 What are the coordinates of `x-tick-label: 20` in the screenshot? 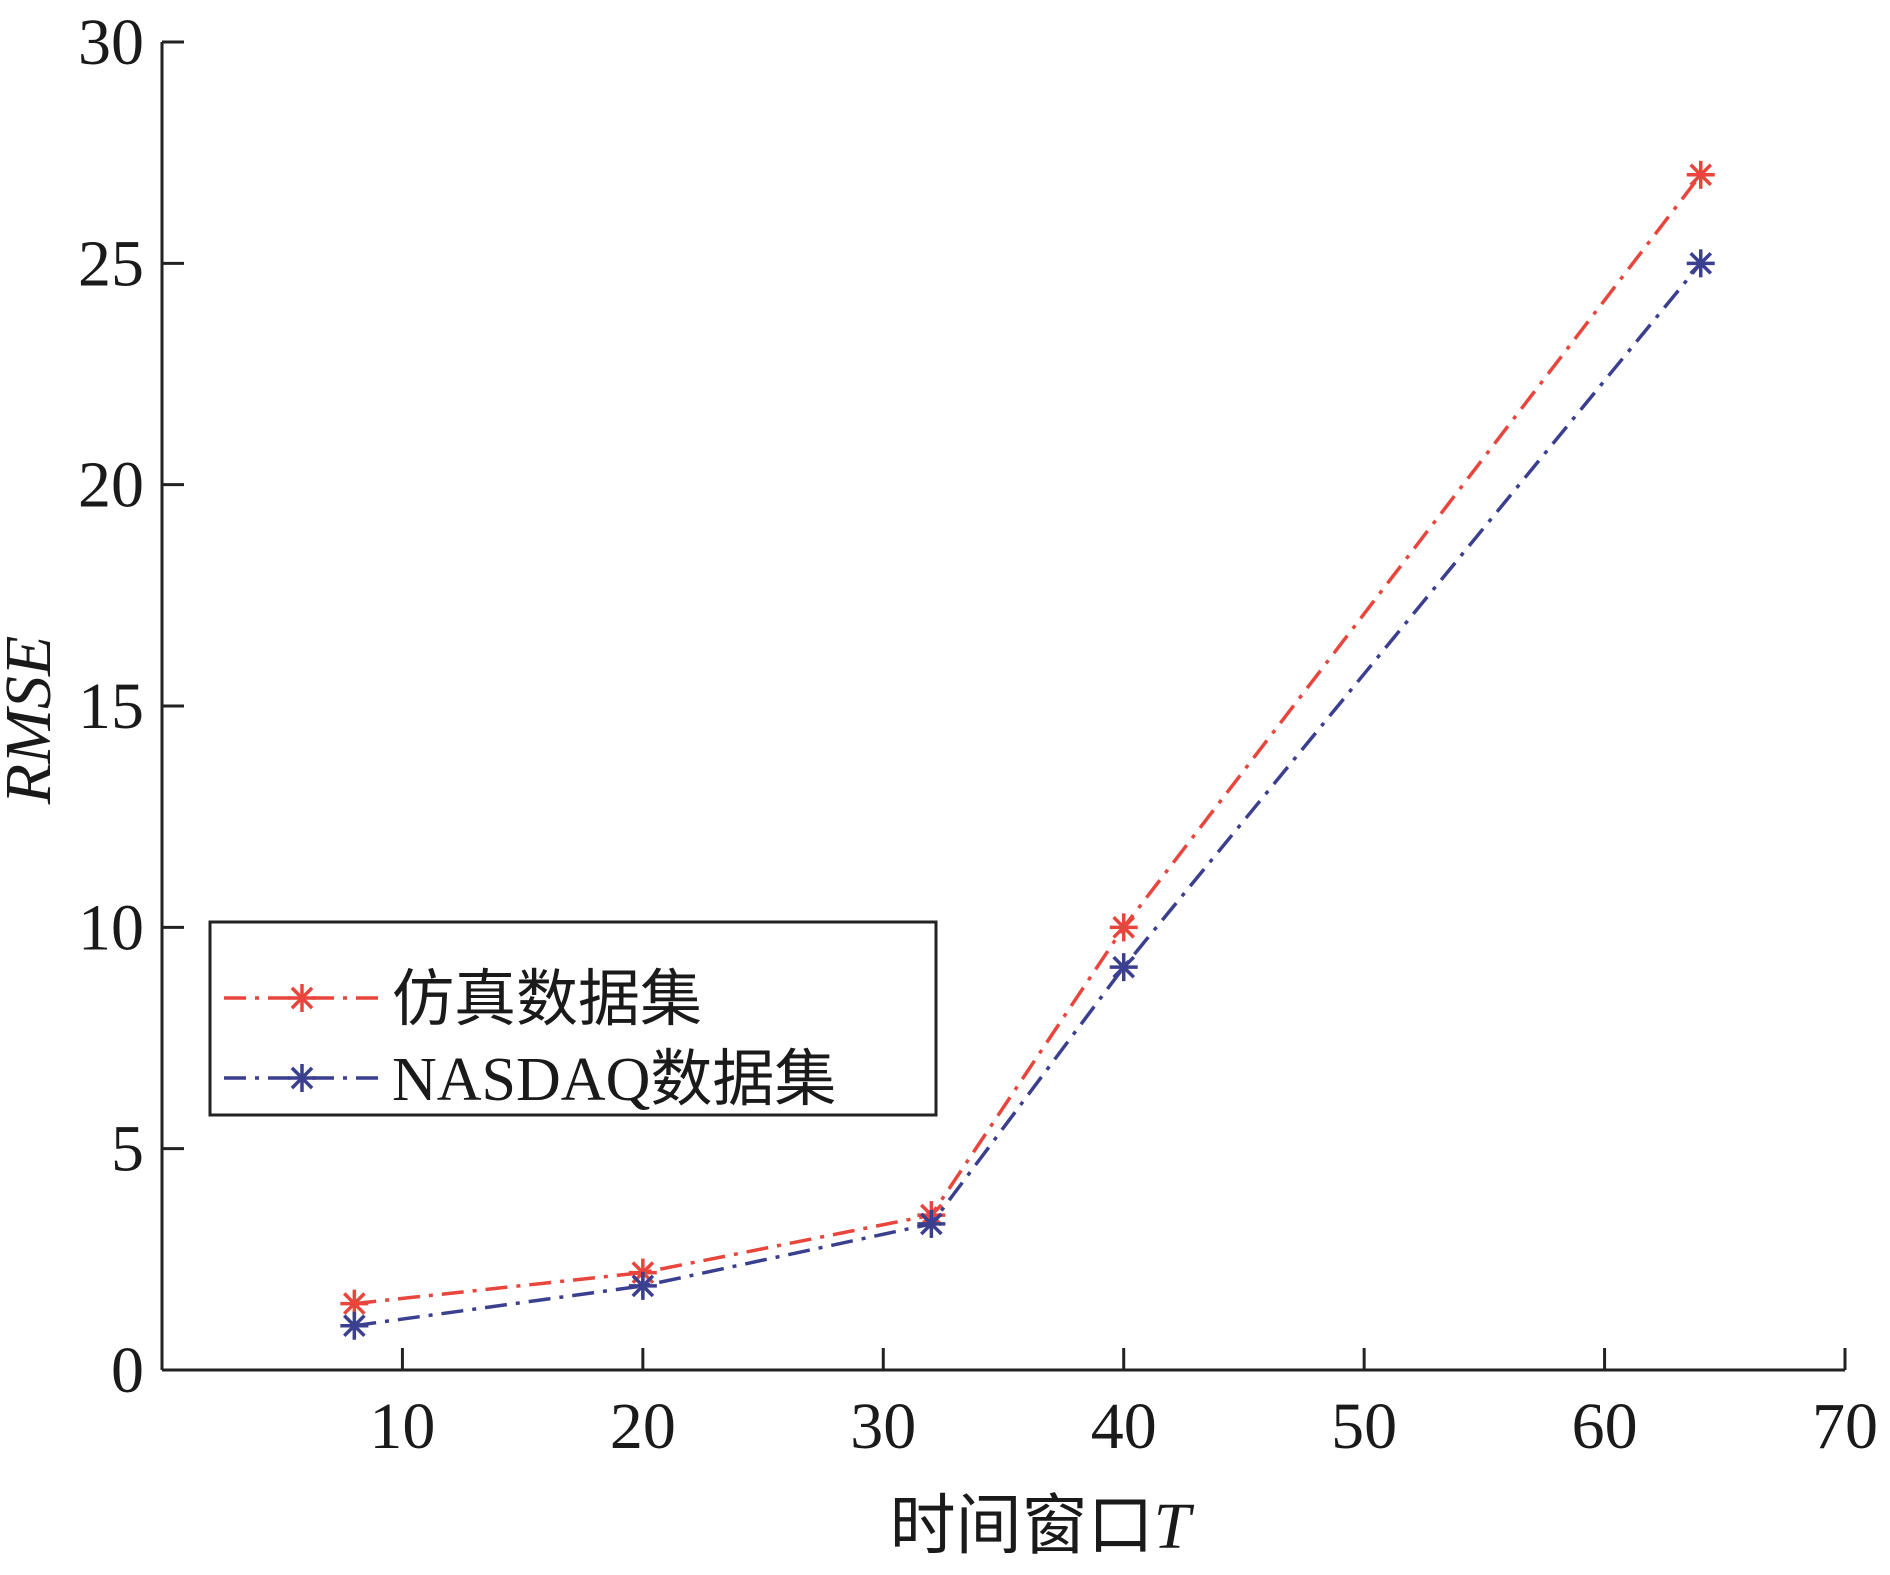 It's located at (643, 1426).